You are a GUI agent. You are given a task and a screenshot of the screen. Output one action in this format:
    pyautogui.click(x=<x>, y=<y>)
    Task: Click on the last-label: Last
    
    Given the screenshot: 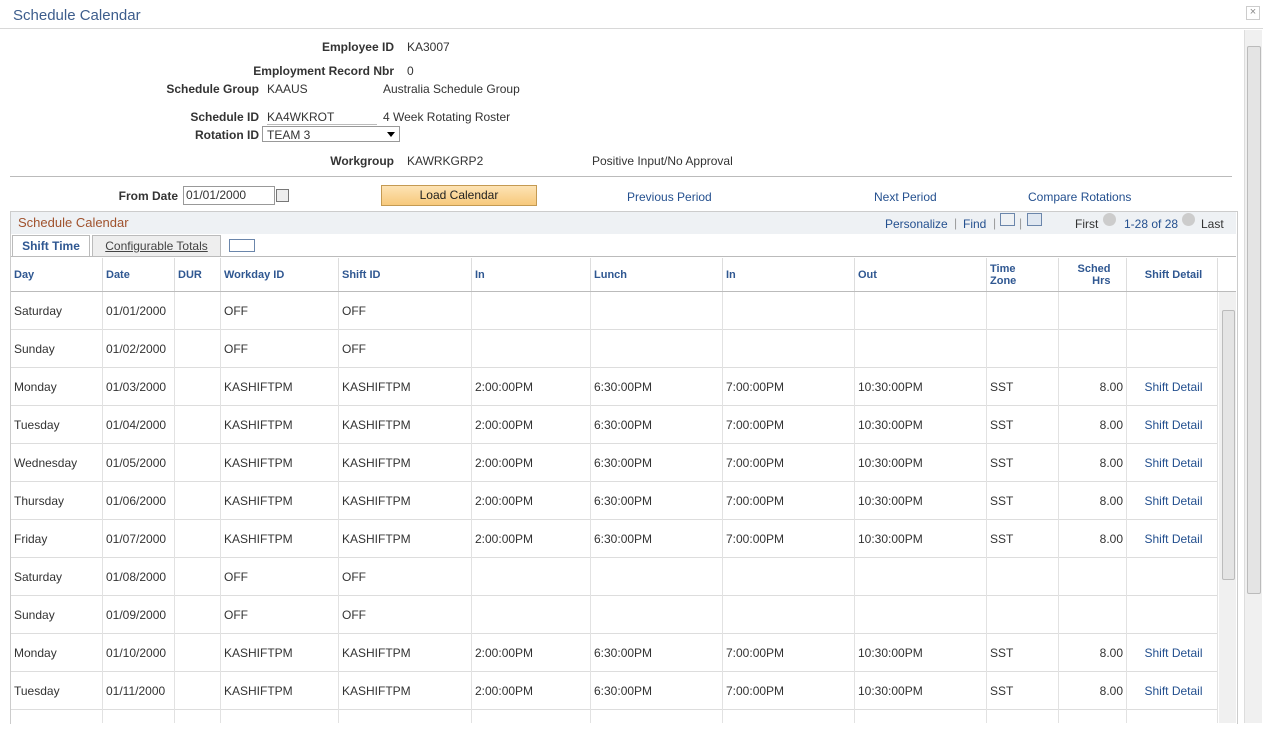 What is the action you would take?
    pyautogui.click(x=1212, y=224)
    